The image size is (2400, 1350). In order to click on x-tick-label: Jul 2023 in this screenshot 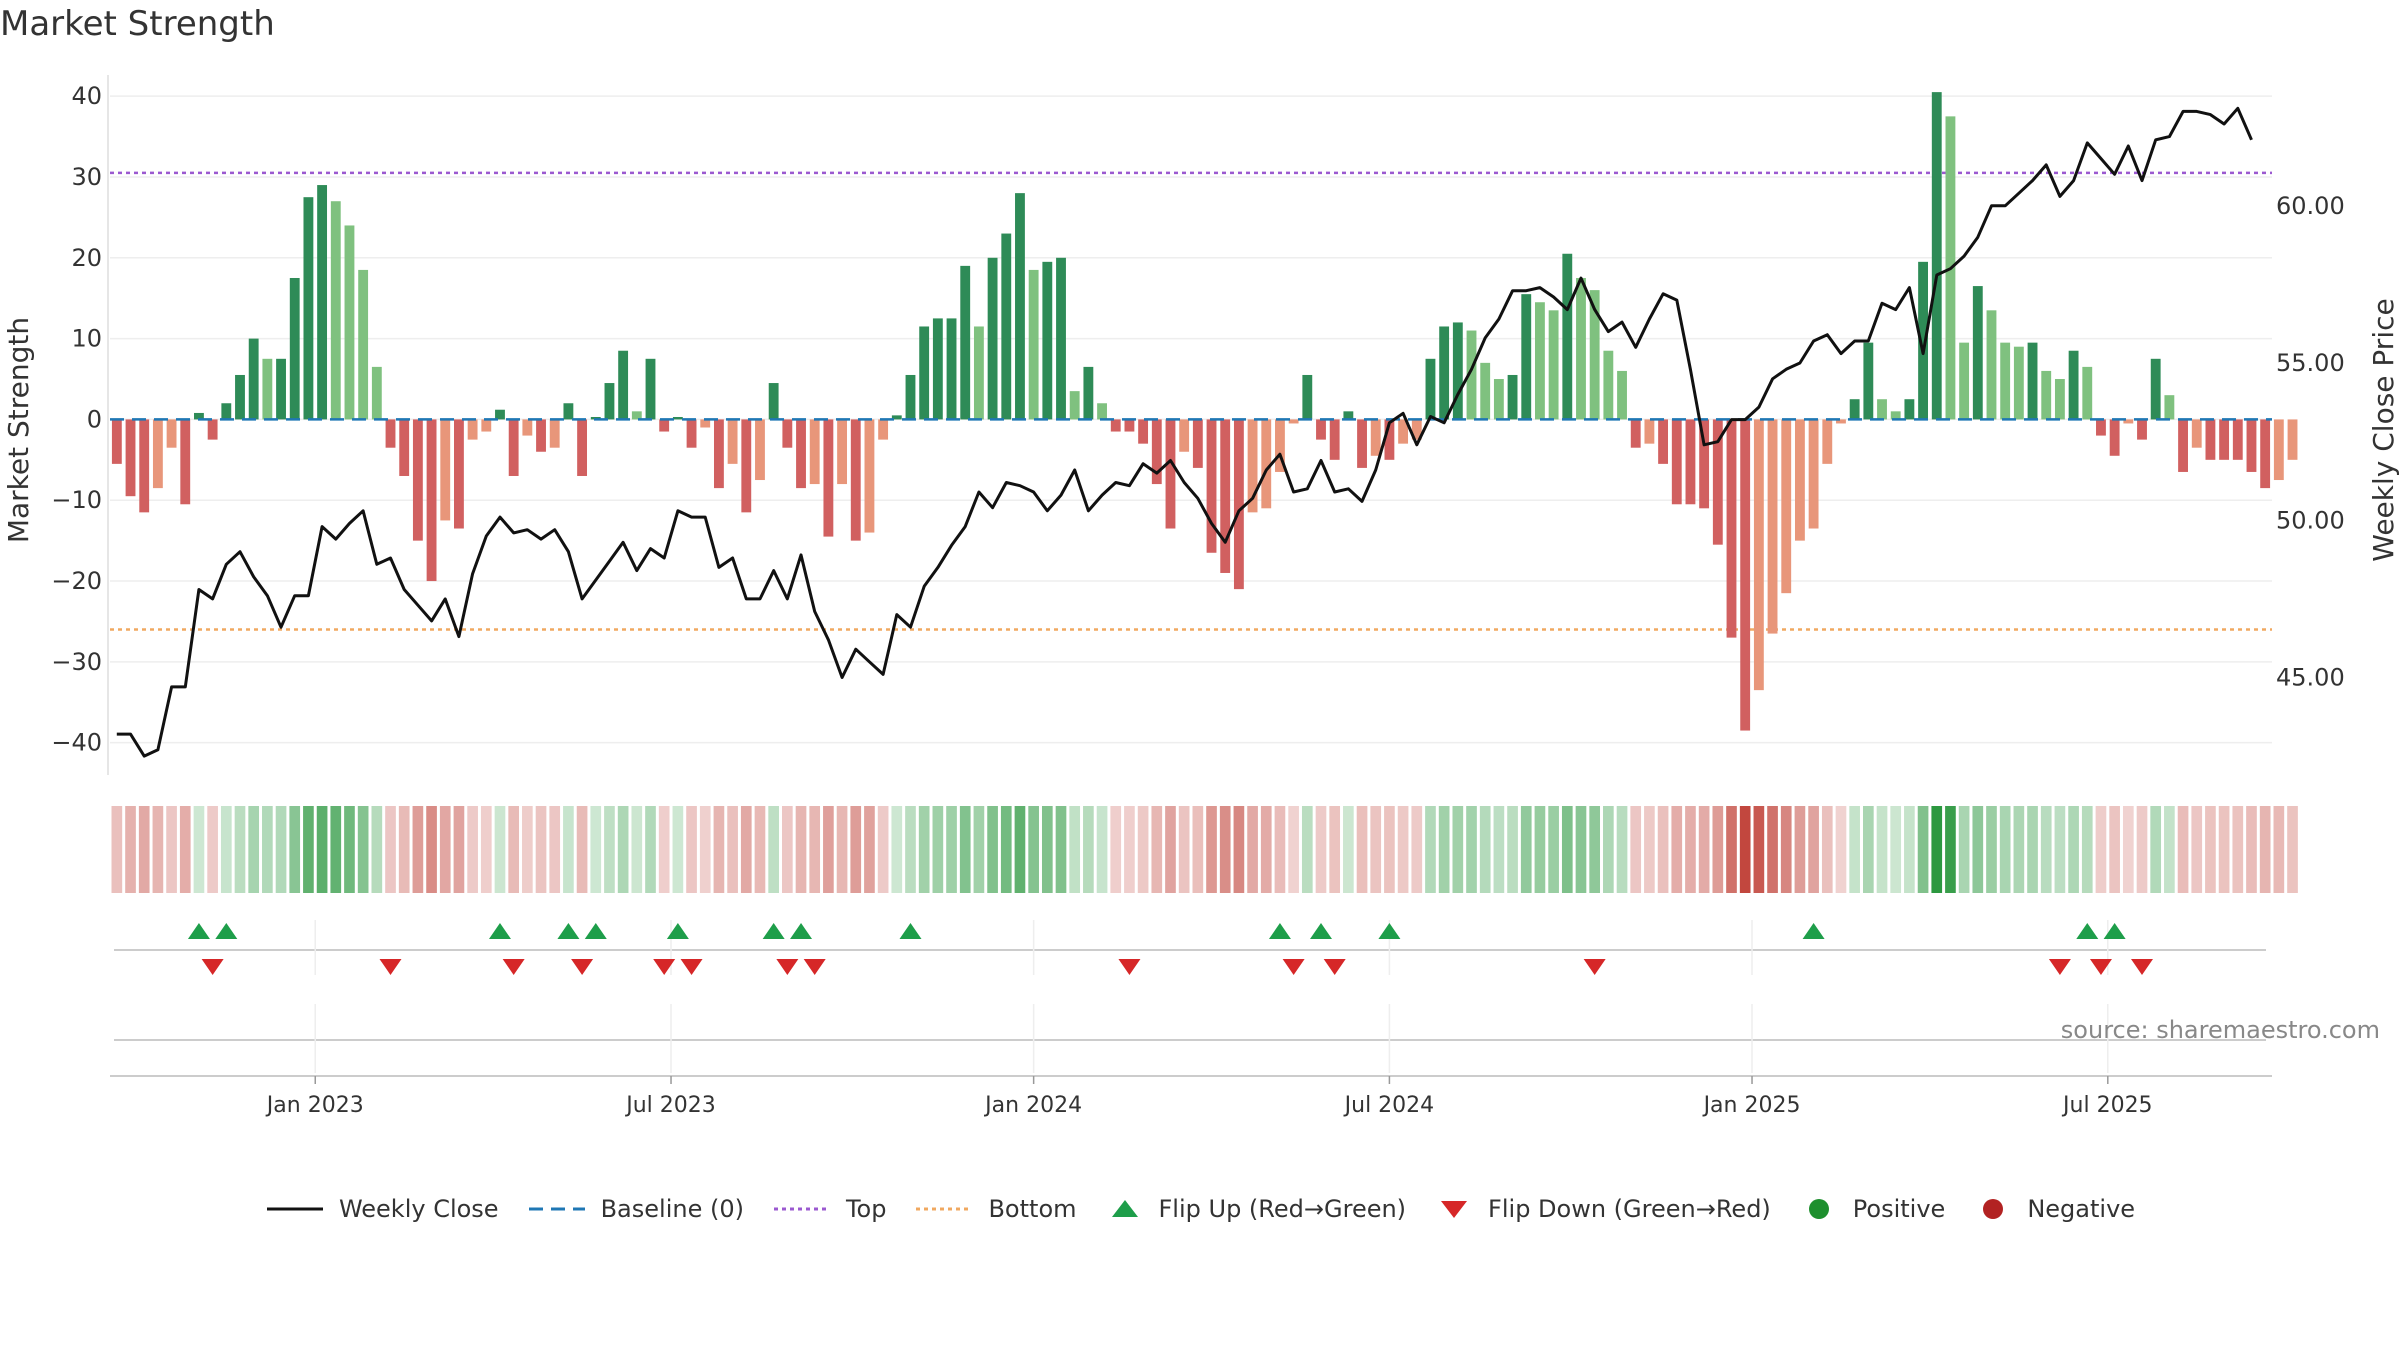, I will do `click(670, 1105)`.